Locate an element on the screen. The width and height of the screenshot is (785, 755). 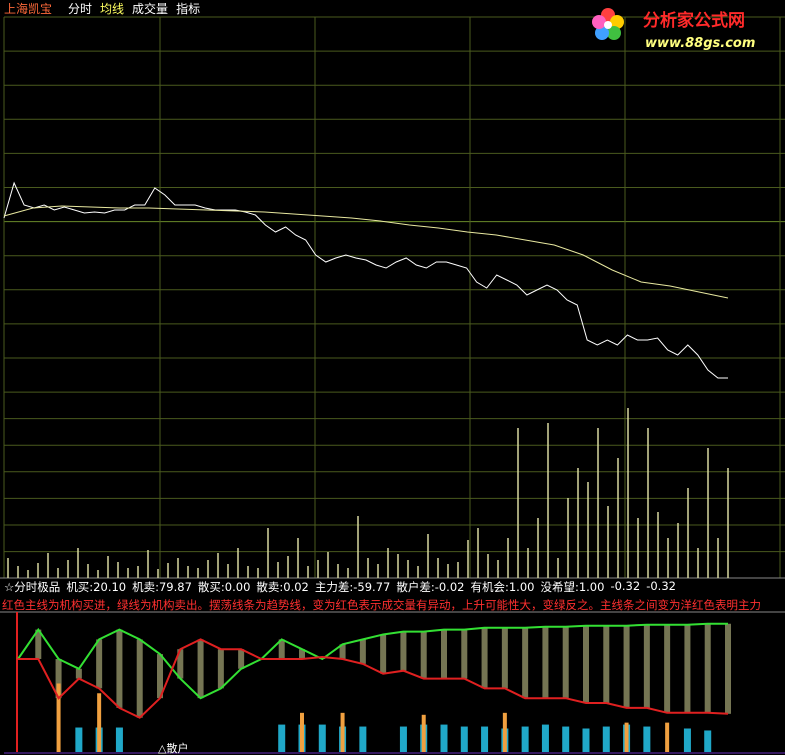
header: 上海凯宝 分时 均线 成交量 指标 is located at coordinates (102, 8).